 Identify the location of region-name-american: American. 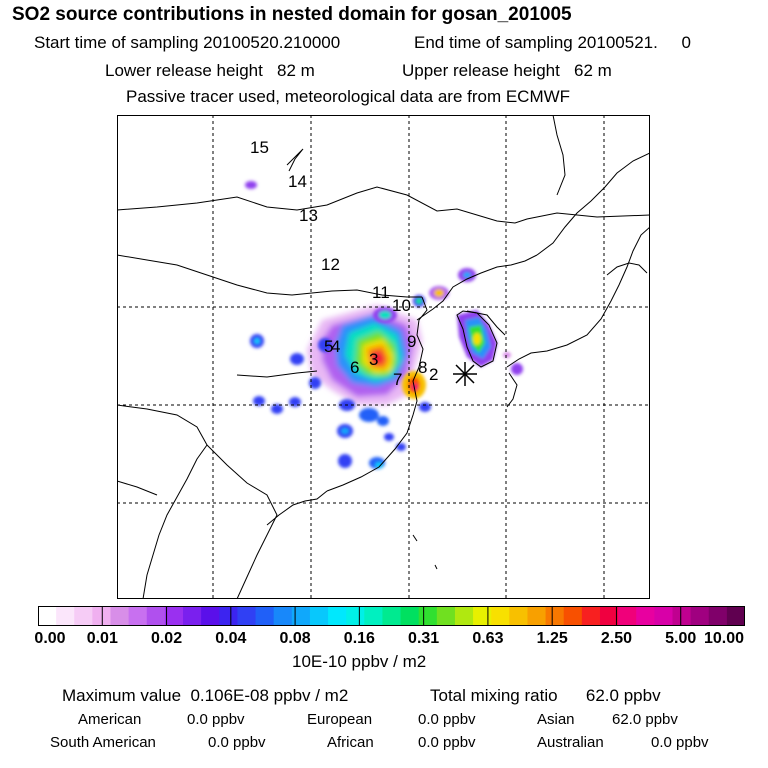
(110, 719).